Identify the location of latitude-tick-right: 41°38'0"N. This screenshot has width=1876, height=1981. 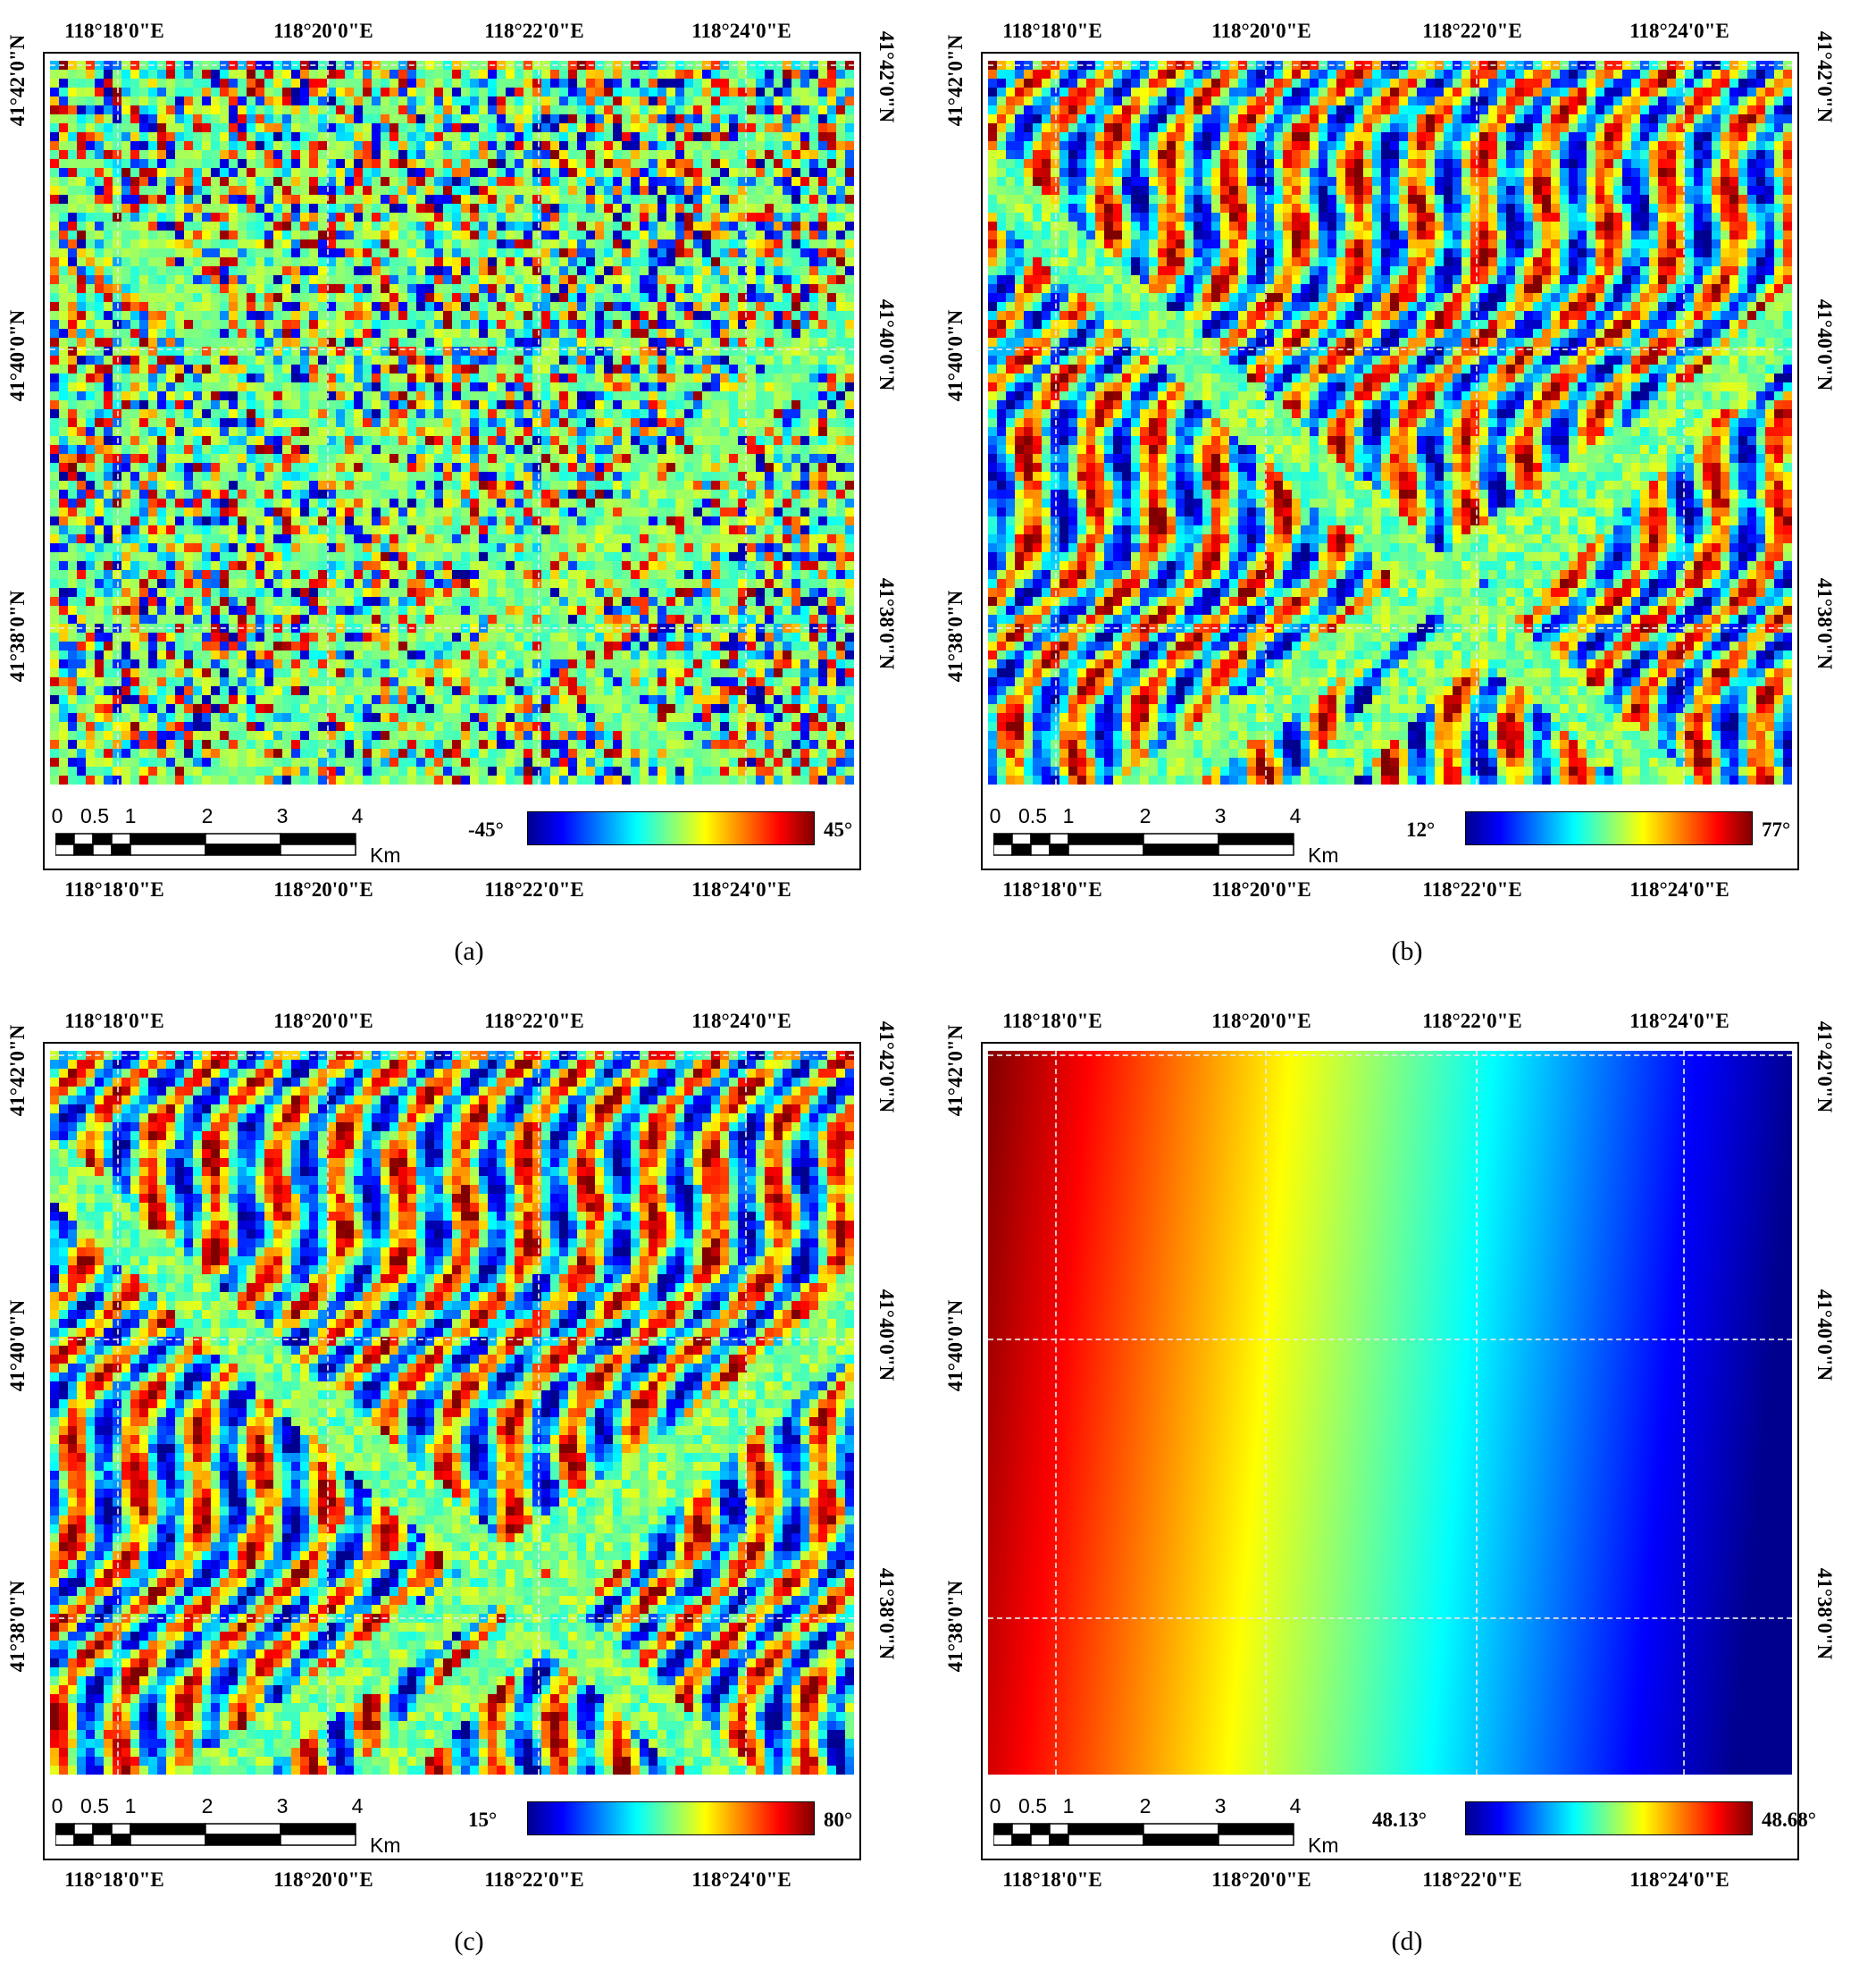
(1824, 624).